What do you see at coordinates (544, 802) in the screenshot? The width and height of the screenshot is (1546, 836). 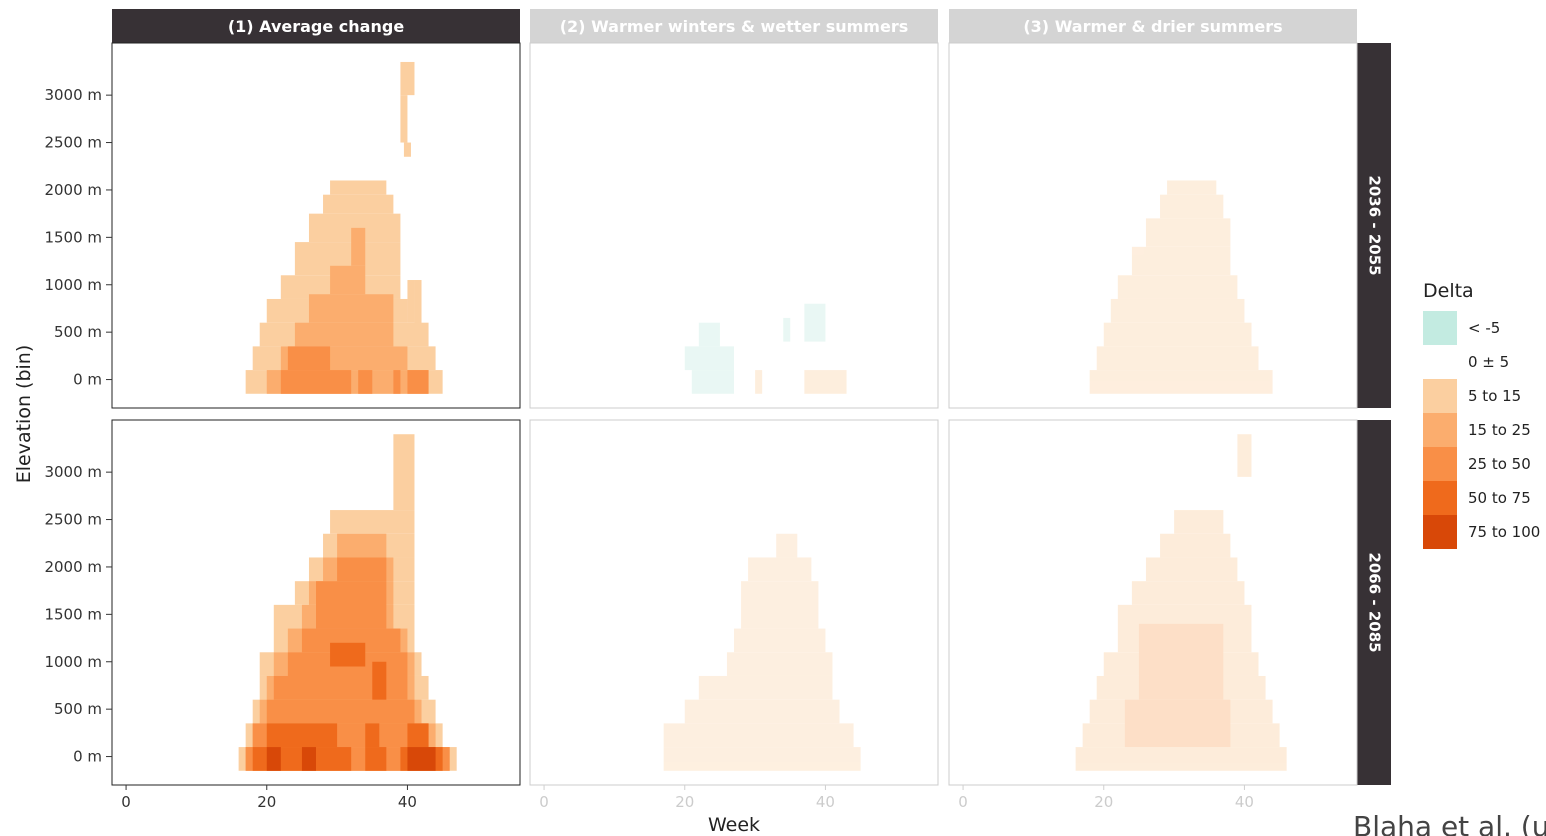 I see `x-tick-label: 0` at bounding box center [544, 802].